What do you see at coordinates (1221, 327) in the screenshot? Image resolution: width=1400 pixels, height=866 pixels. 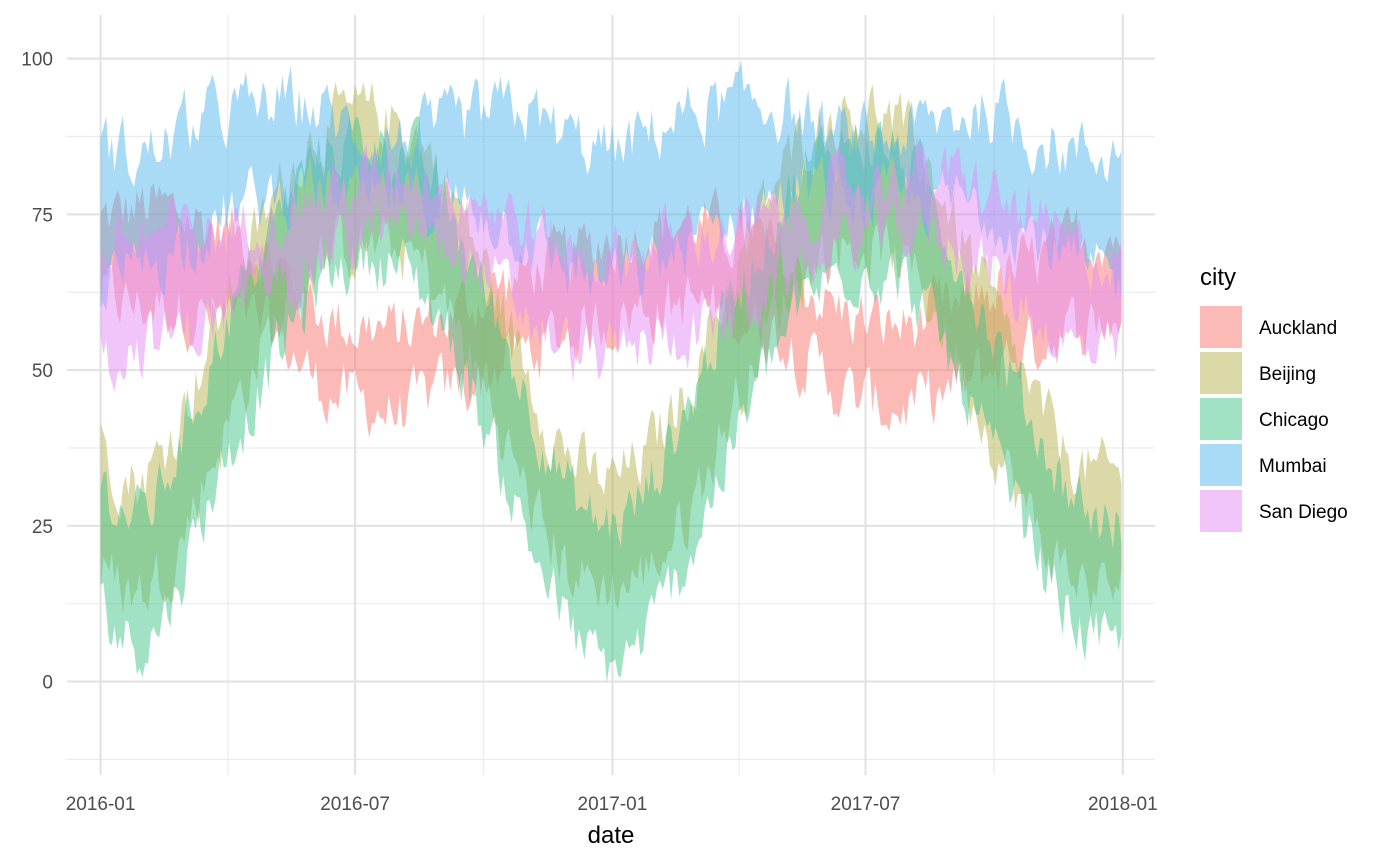 I see `legend-swatch-auckland` at bounding box center [1221, 327].